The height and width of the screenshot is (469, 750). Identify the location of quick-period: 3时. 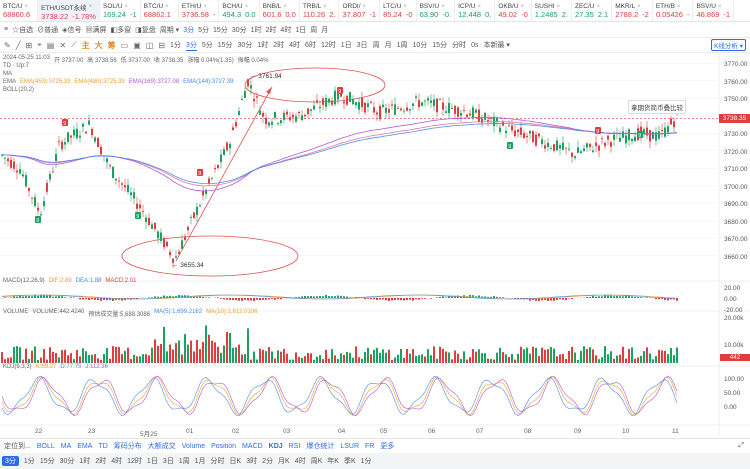
(252, 461).